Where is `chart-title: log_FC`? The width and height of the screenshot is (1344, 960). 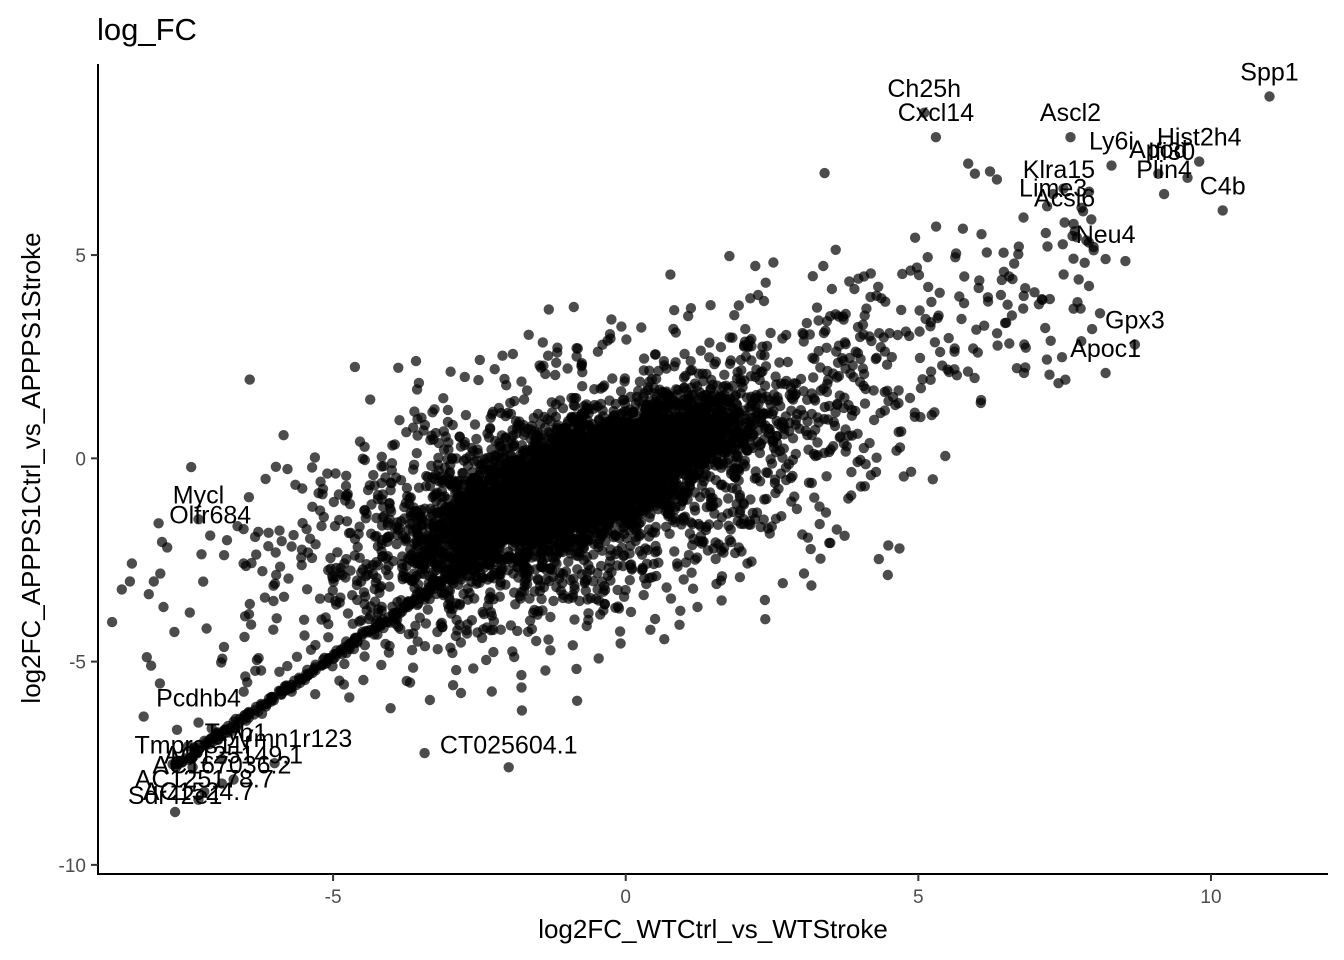 chart-title: log_FC is located at coordinates (147, 29).